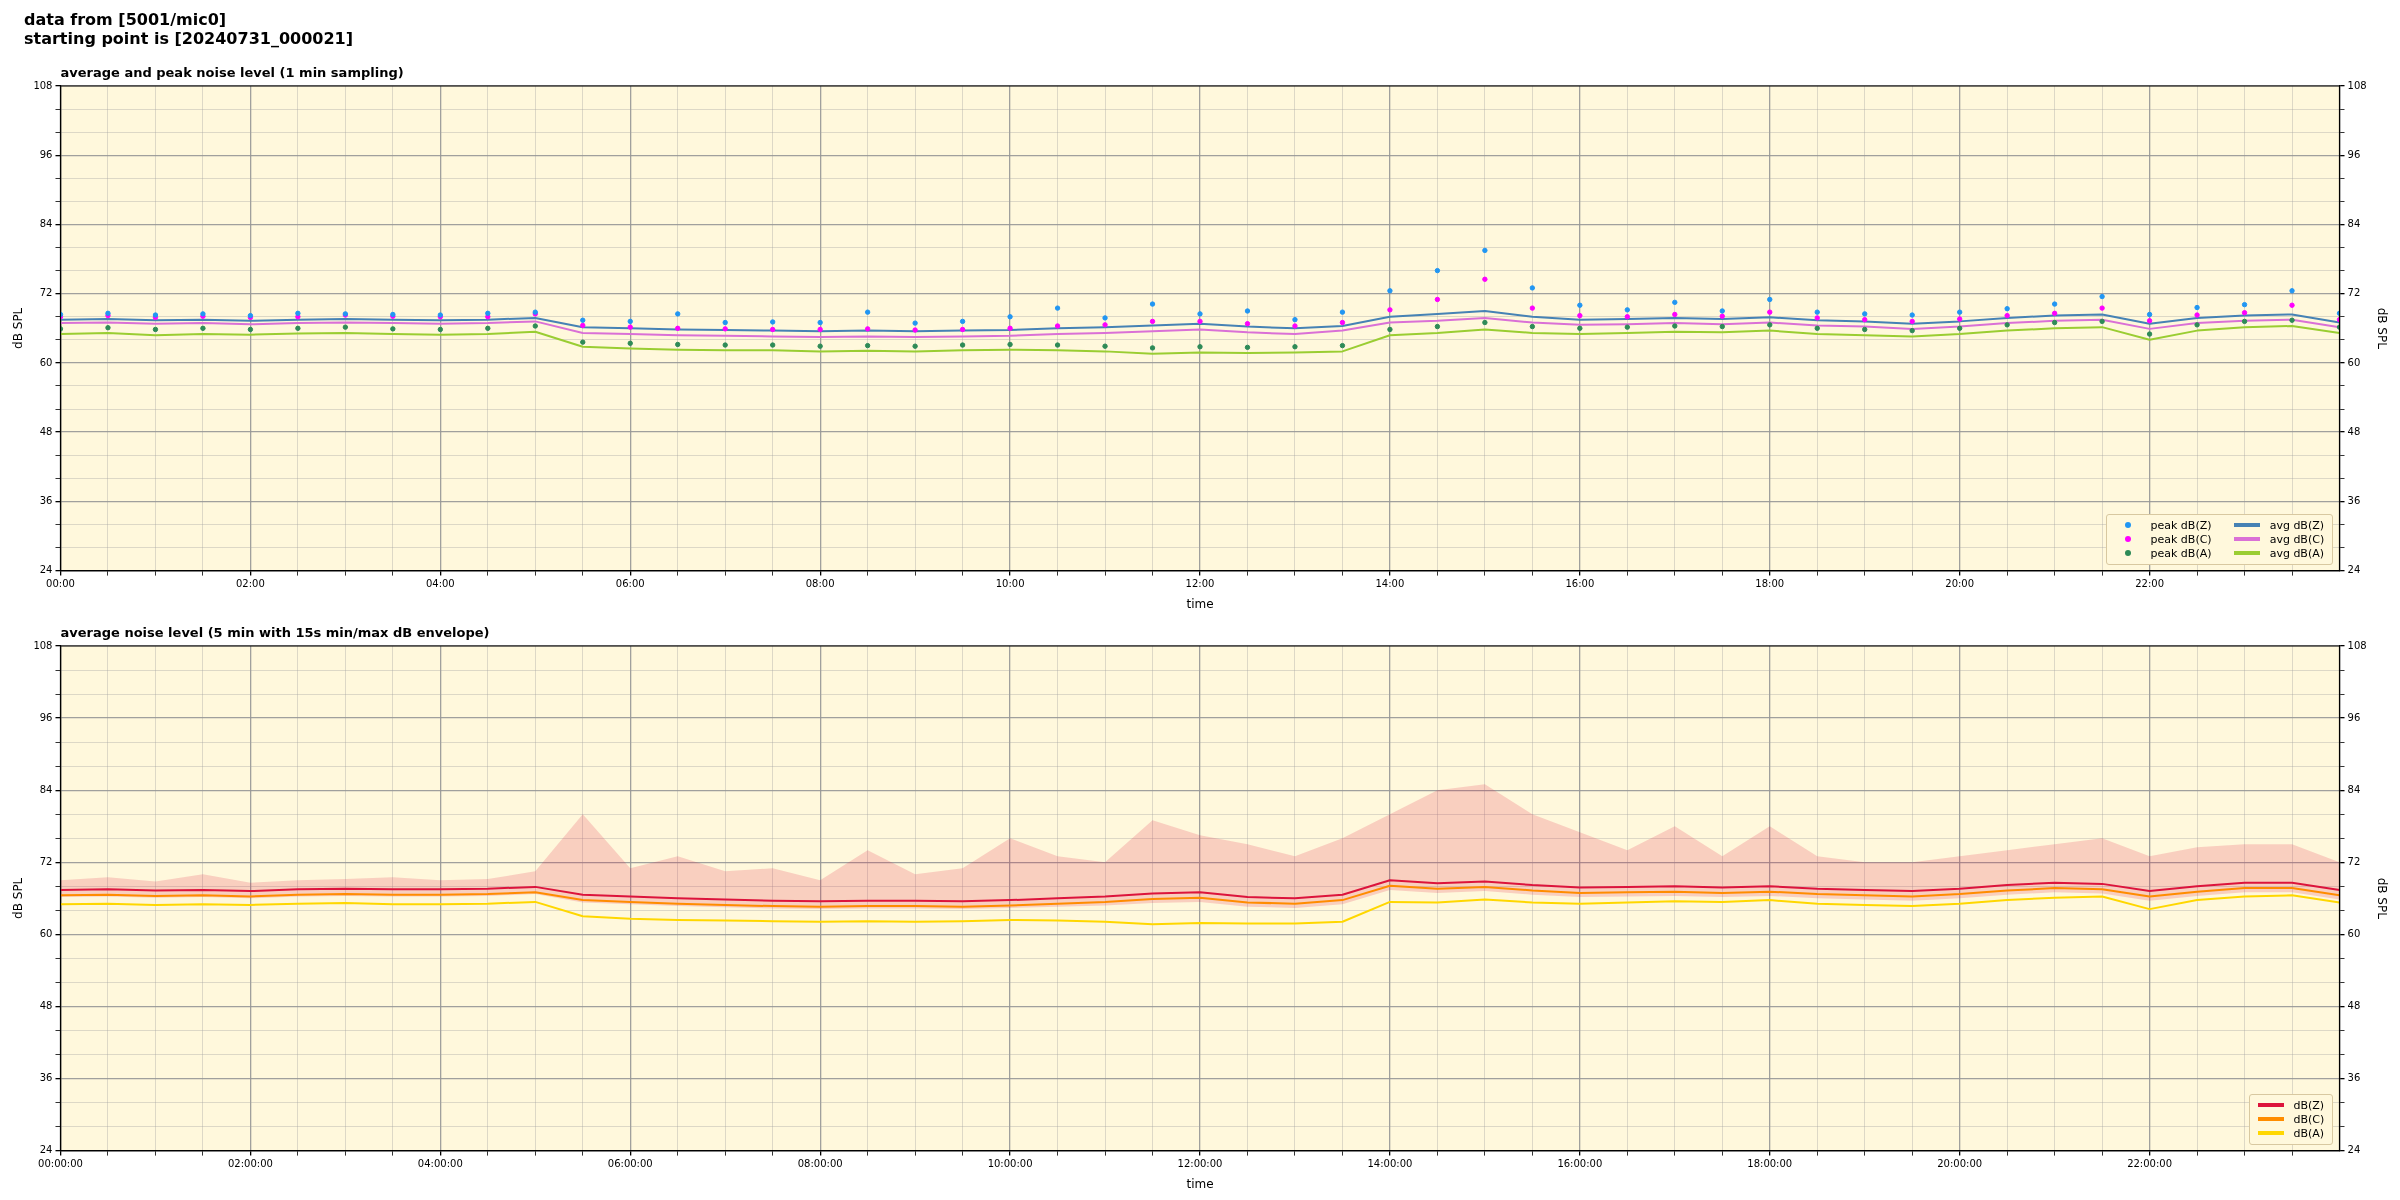  Describe the element at coordinates (2181, 525) in the screenshot. I see `legend-label: peak dB(Z)` at that location.